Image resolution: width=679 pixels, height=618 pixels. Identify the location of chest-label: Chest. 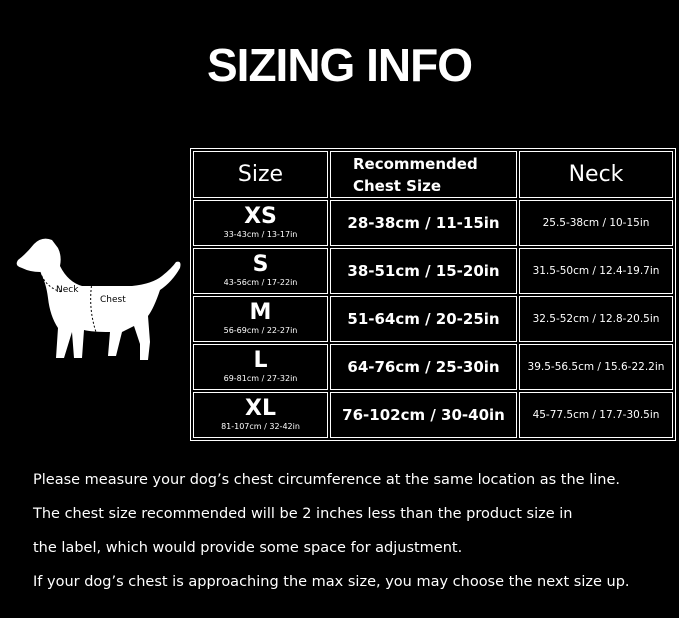
(113, 300).